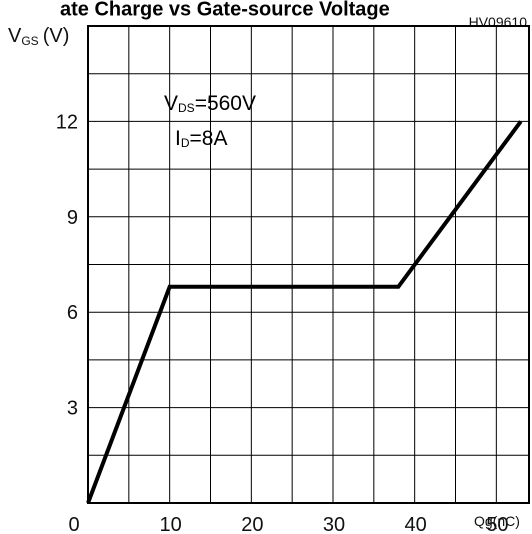 Image resolution: width=532 pixels, height=534 pixels. I want to click on y-tick-label: 6, so click(72, 313).